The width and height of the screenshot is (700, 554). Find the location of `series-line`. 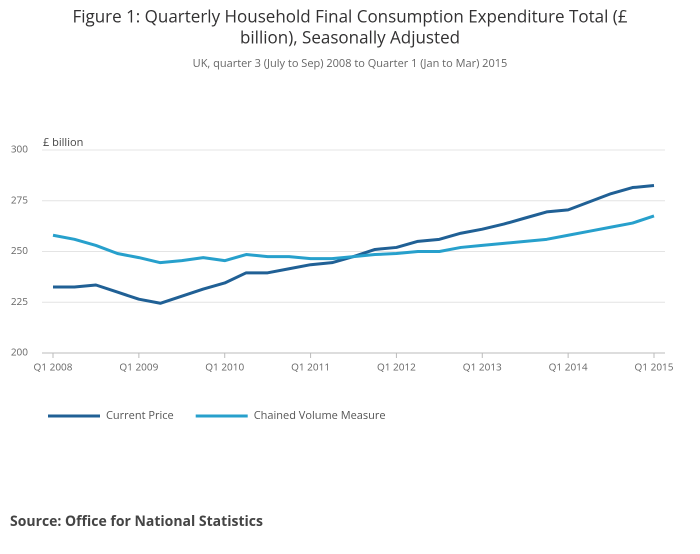

series-line is located at coordinates (353, 239).